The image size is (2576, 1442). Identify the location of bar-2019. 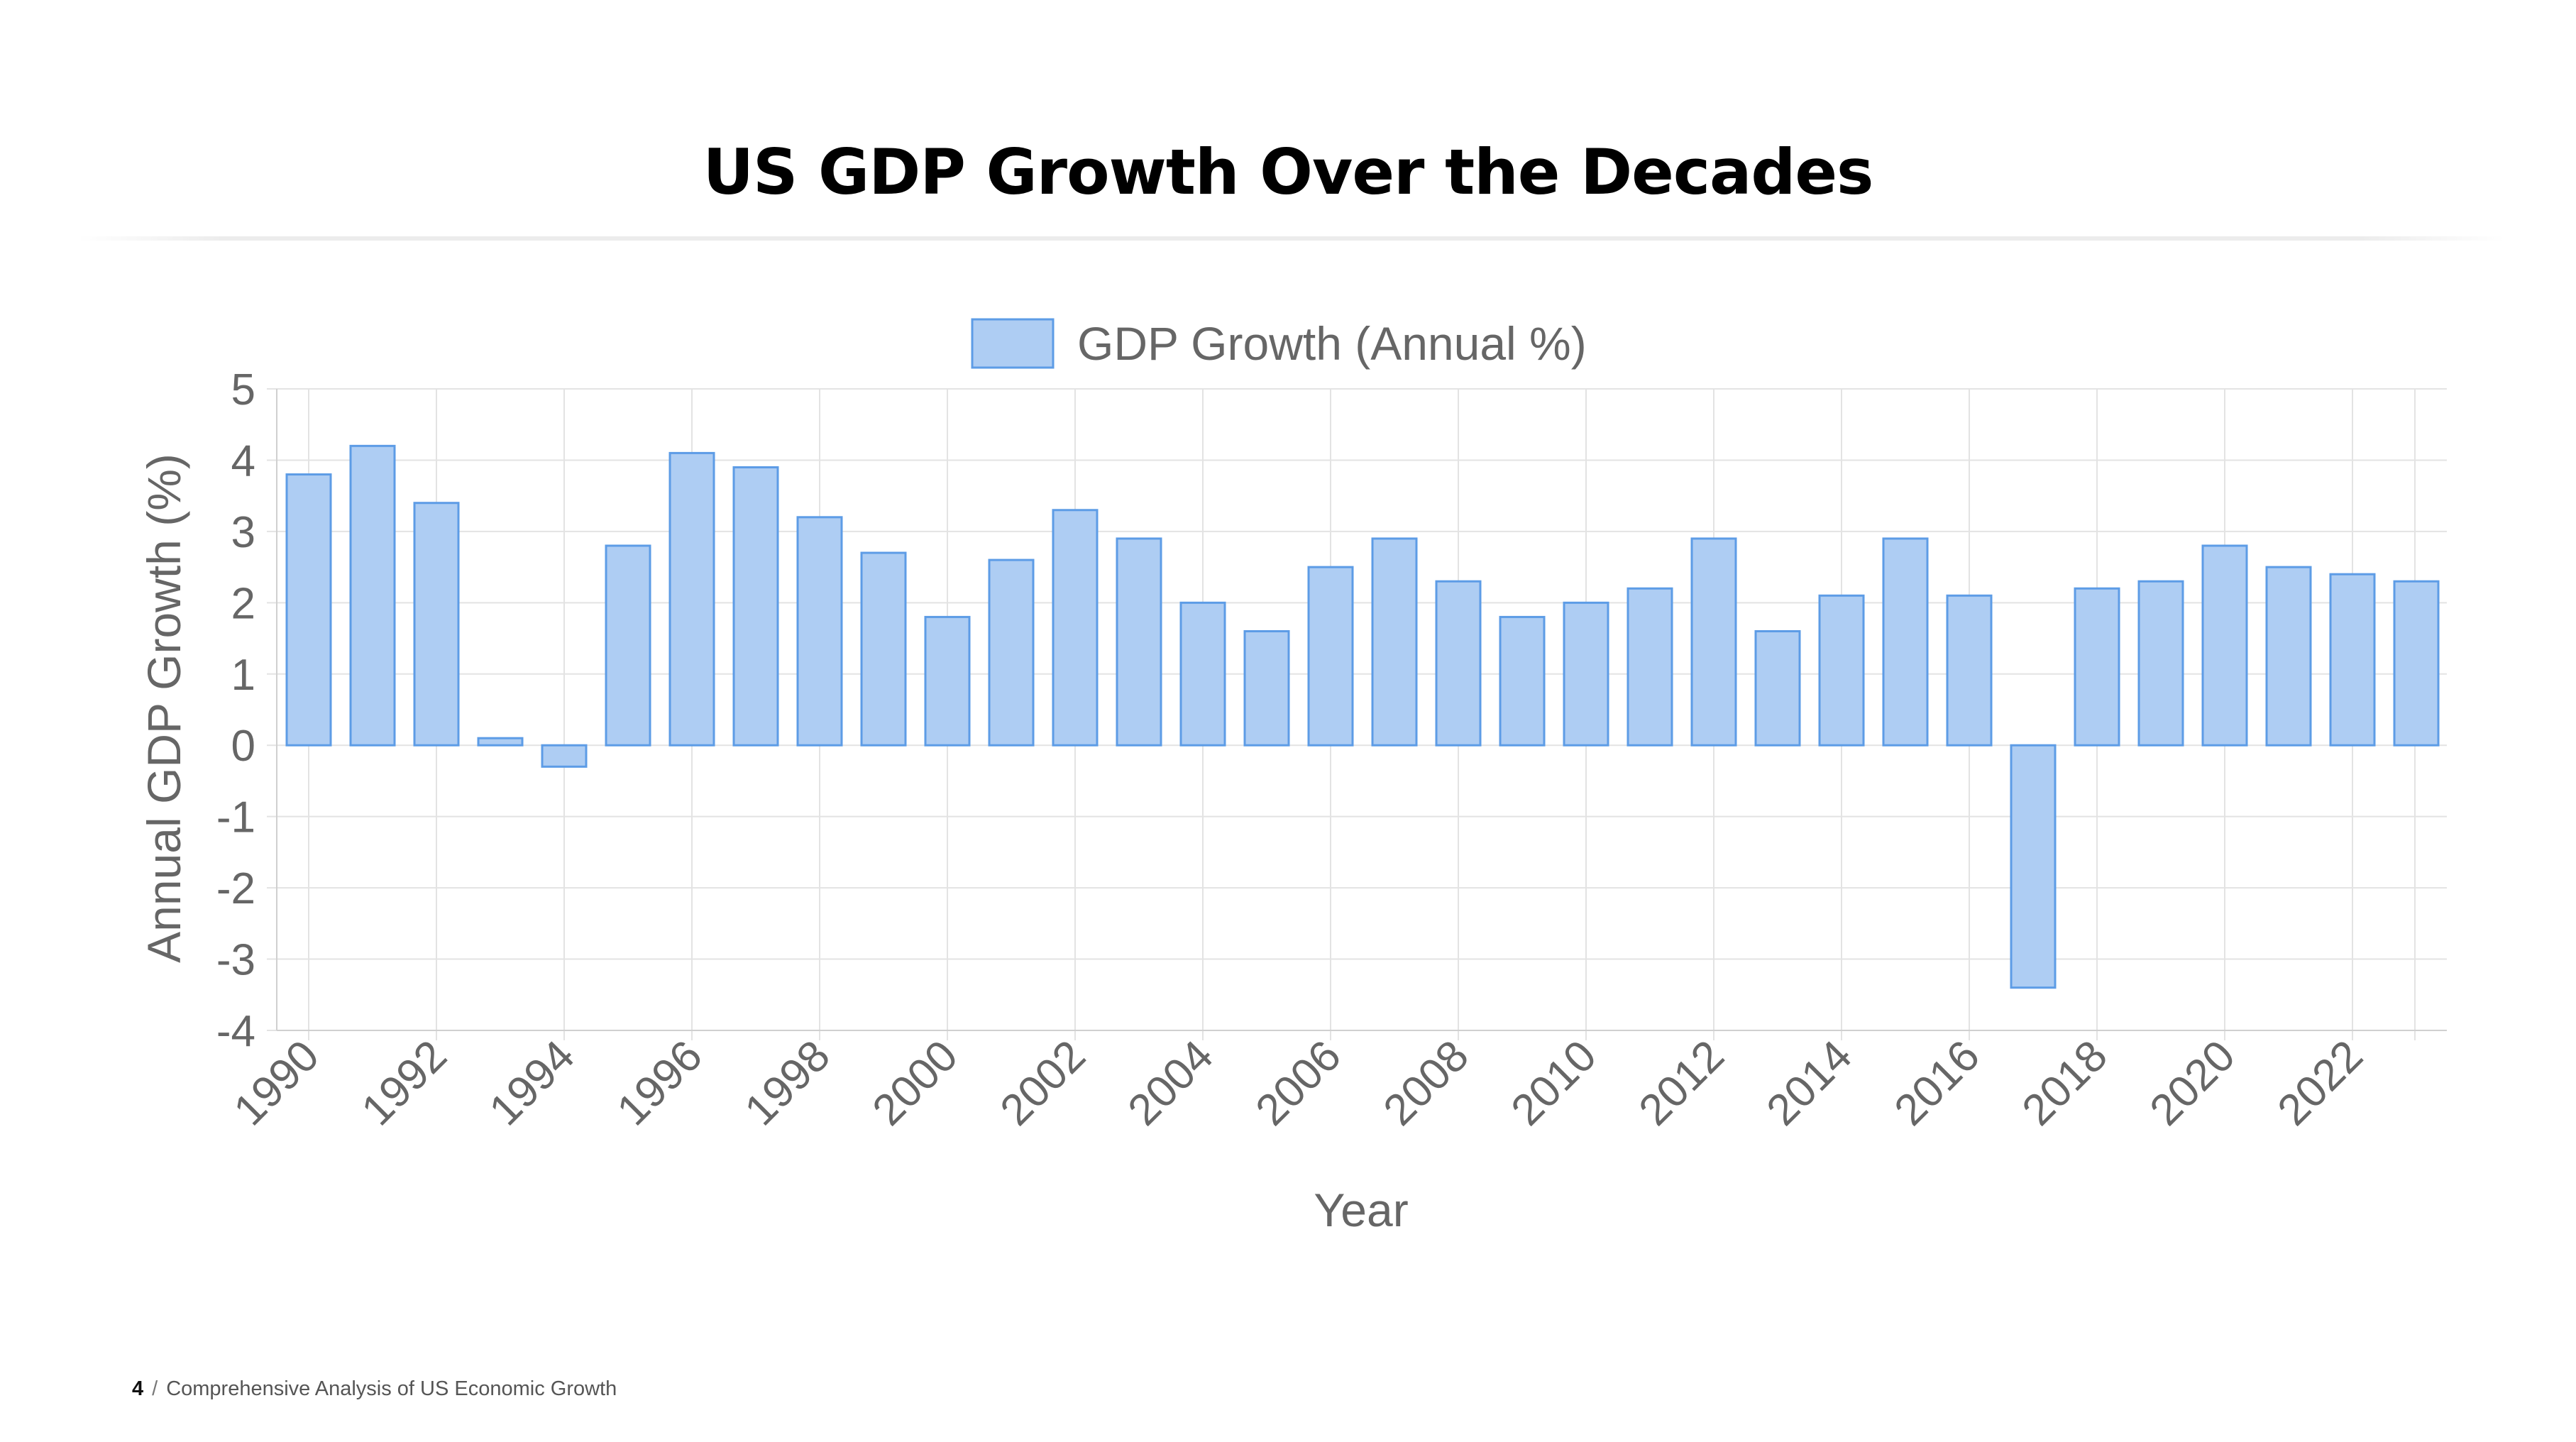
(2160, 663).